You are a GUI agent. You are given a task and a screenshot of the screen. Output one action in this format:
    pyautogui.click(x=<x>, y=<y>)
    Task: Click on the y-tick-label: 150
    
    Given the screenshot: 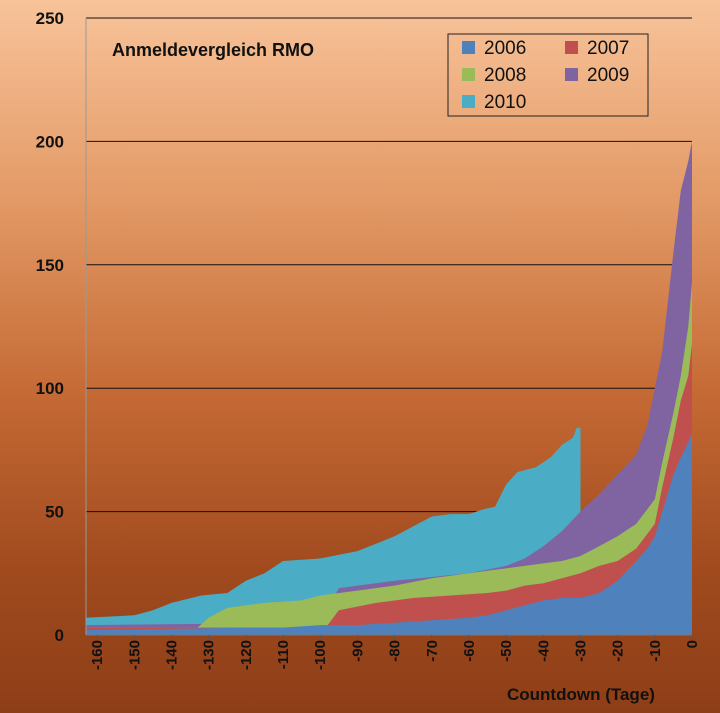 What is the action you would take?
    pyautogui.click(x=50, y=265)
    